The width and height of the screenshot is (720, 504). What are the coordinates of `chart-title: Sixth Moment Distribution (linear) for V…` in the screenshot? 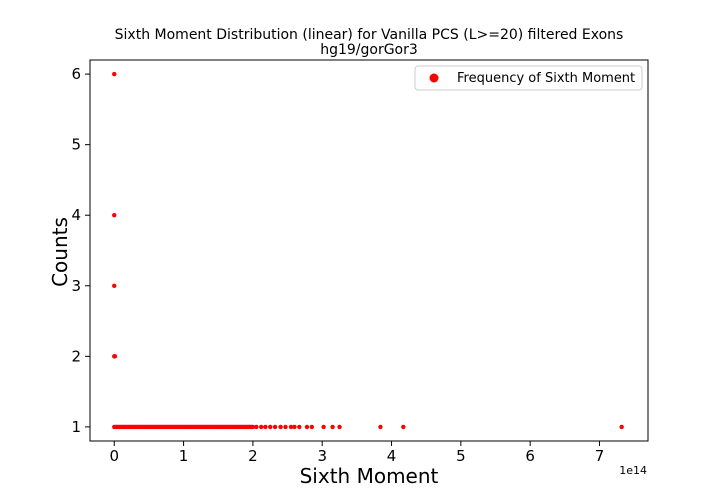 It's located at (369, 35).